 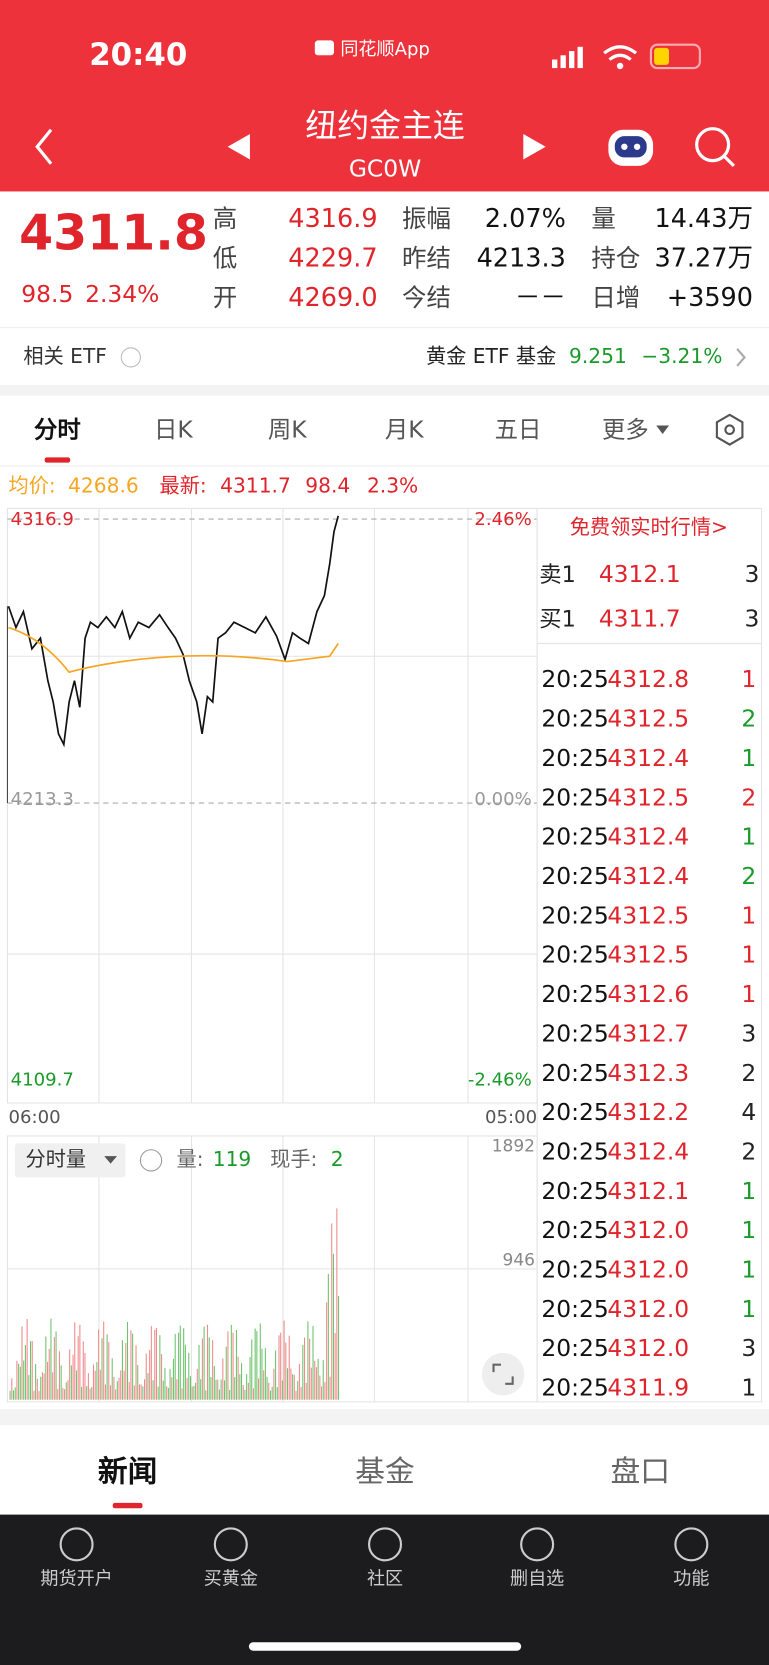 What do you see at coordinates (703, 259) in the screenshot?
I see `stat-value: 37.27万` at bounding box center [703, 259].